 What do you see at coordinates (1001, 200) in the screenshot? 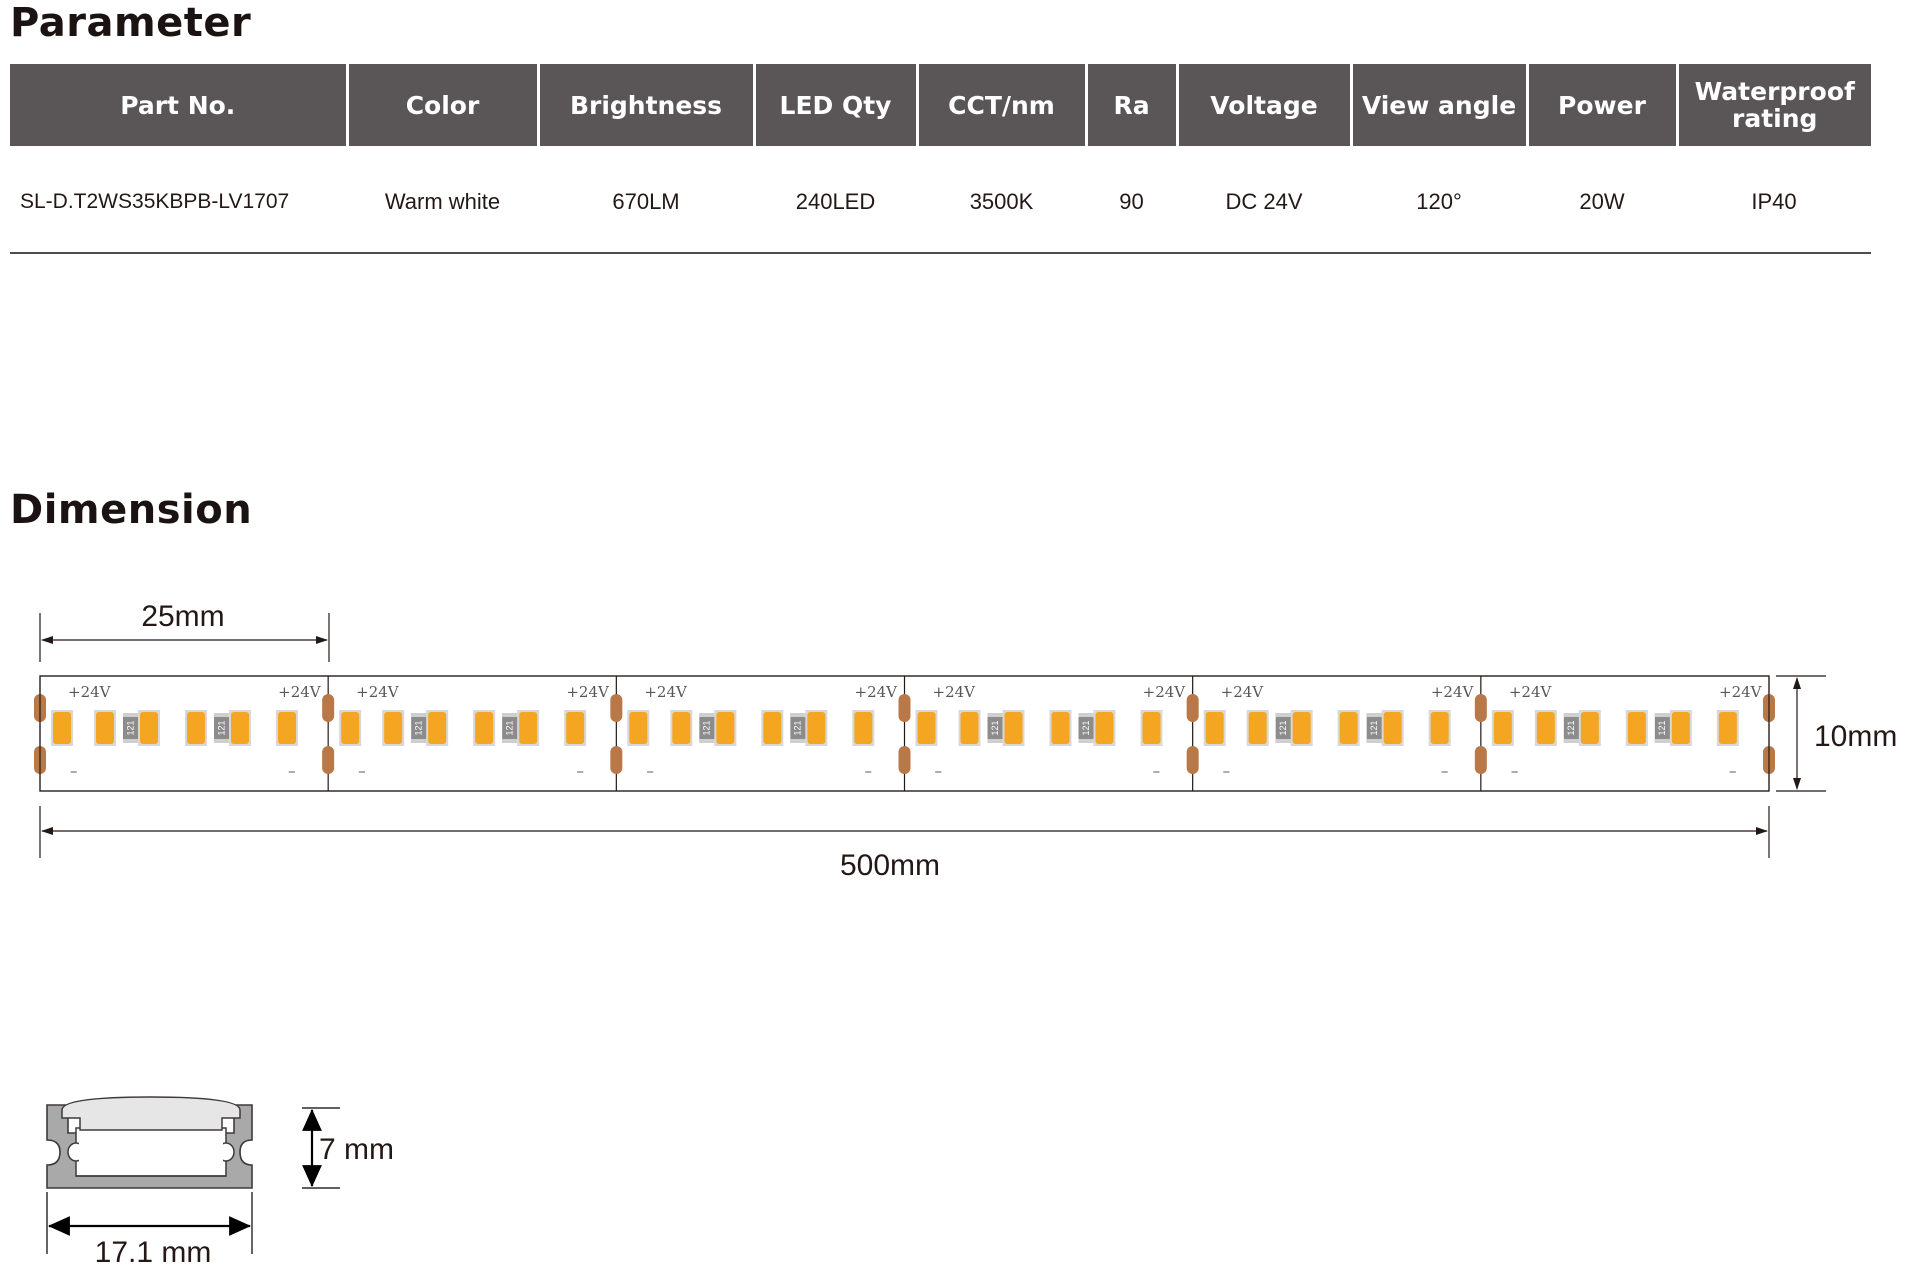
I see `cell-cct: 3500K` at bounding box center [1001, 200].